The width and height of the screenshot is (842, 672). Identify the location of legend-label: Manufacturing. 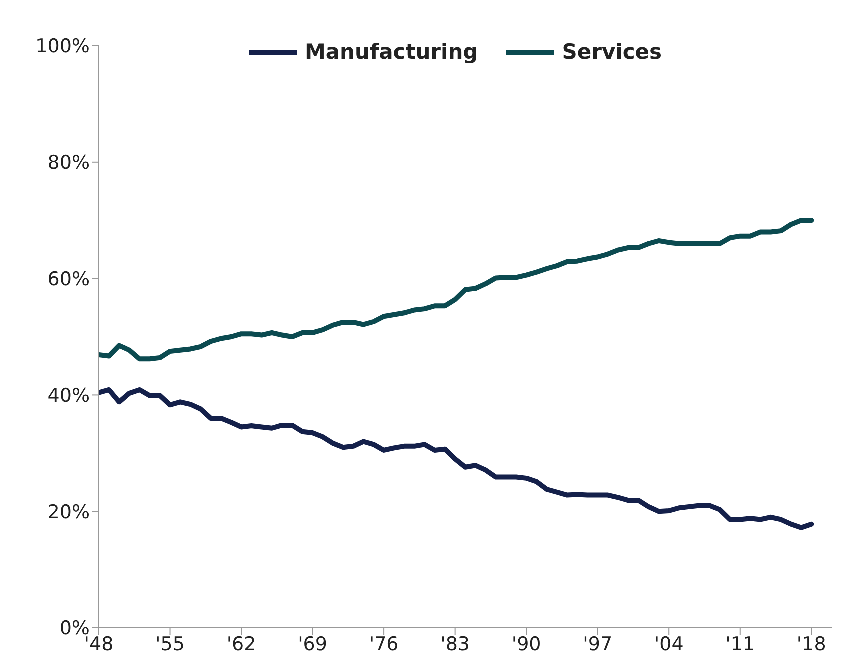
(391, 52).